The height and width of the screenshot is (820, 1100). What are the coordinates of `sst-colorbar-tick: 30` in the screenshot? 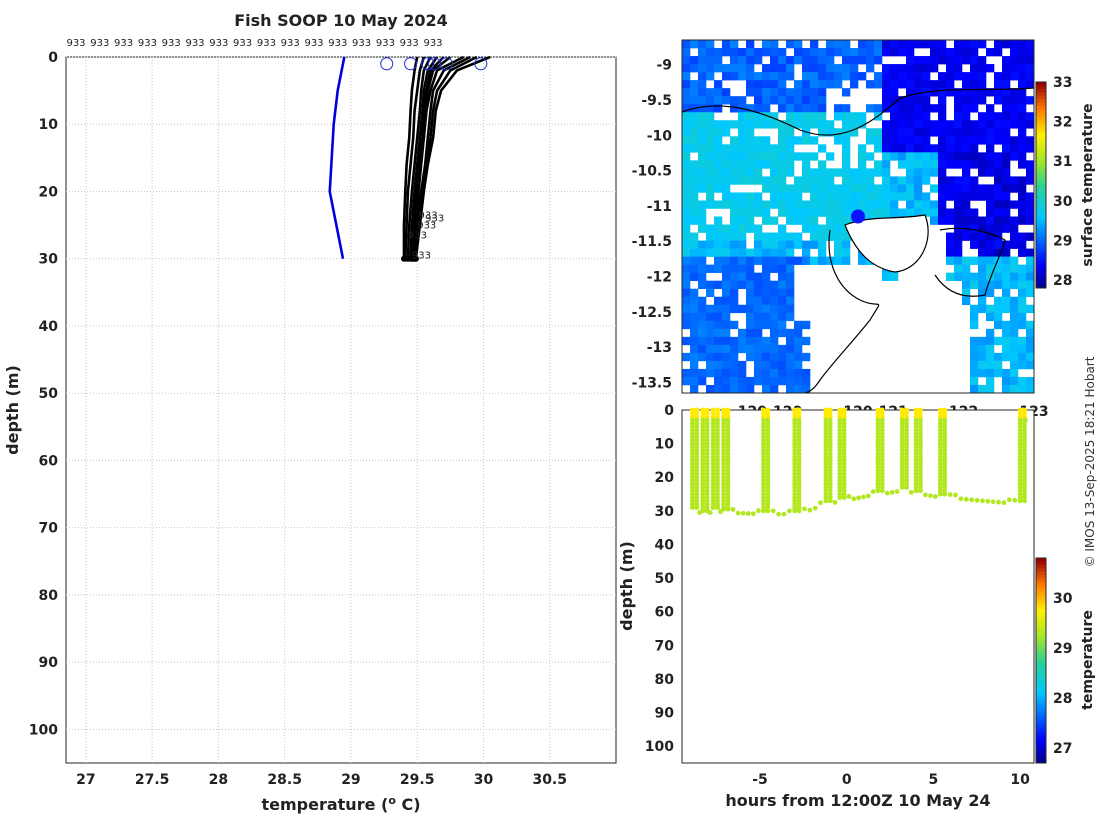 It's located at (1063, 202).